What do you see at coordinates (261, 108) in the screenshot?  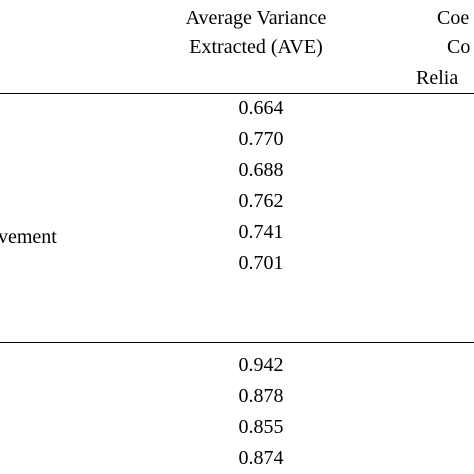 I see `ave-value: 0.664` at bounding box center [261, 108].